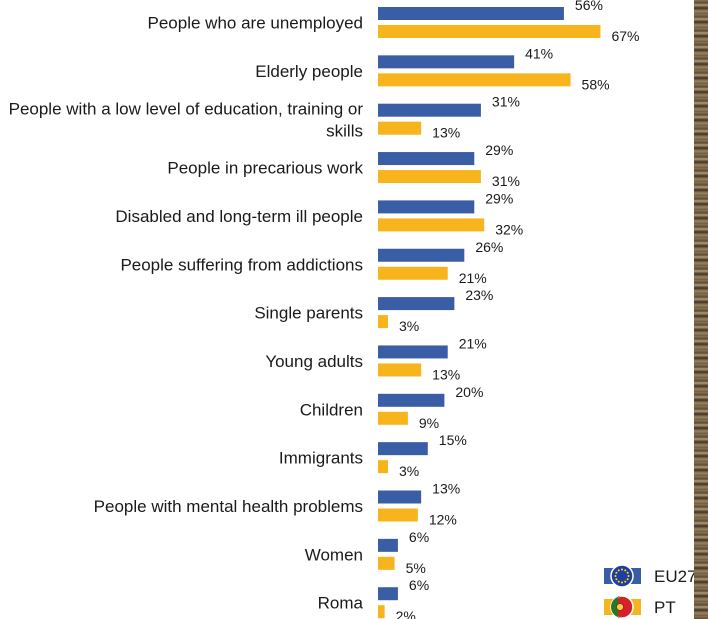 The image size is (708, 619). I want to click on value-label-eu27: 23%, so click(479, 295).